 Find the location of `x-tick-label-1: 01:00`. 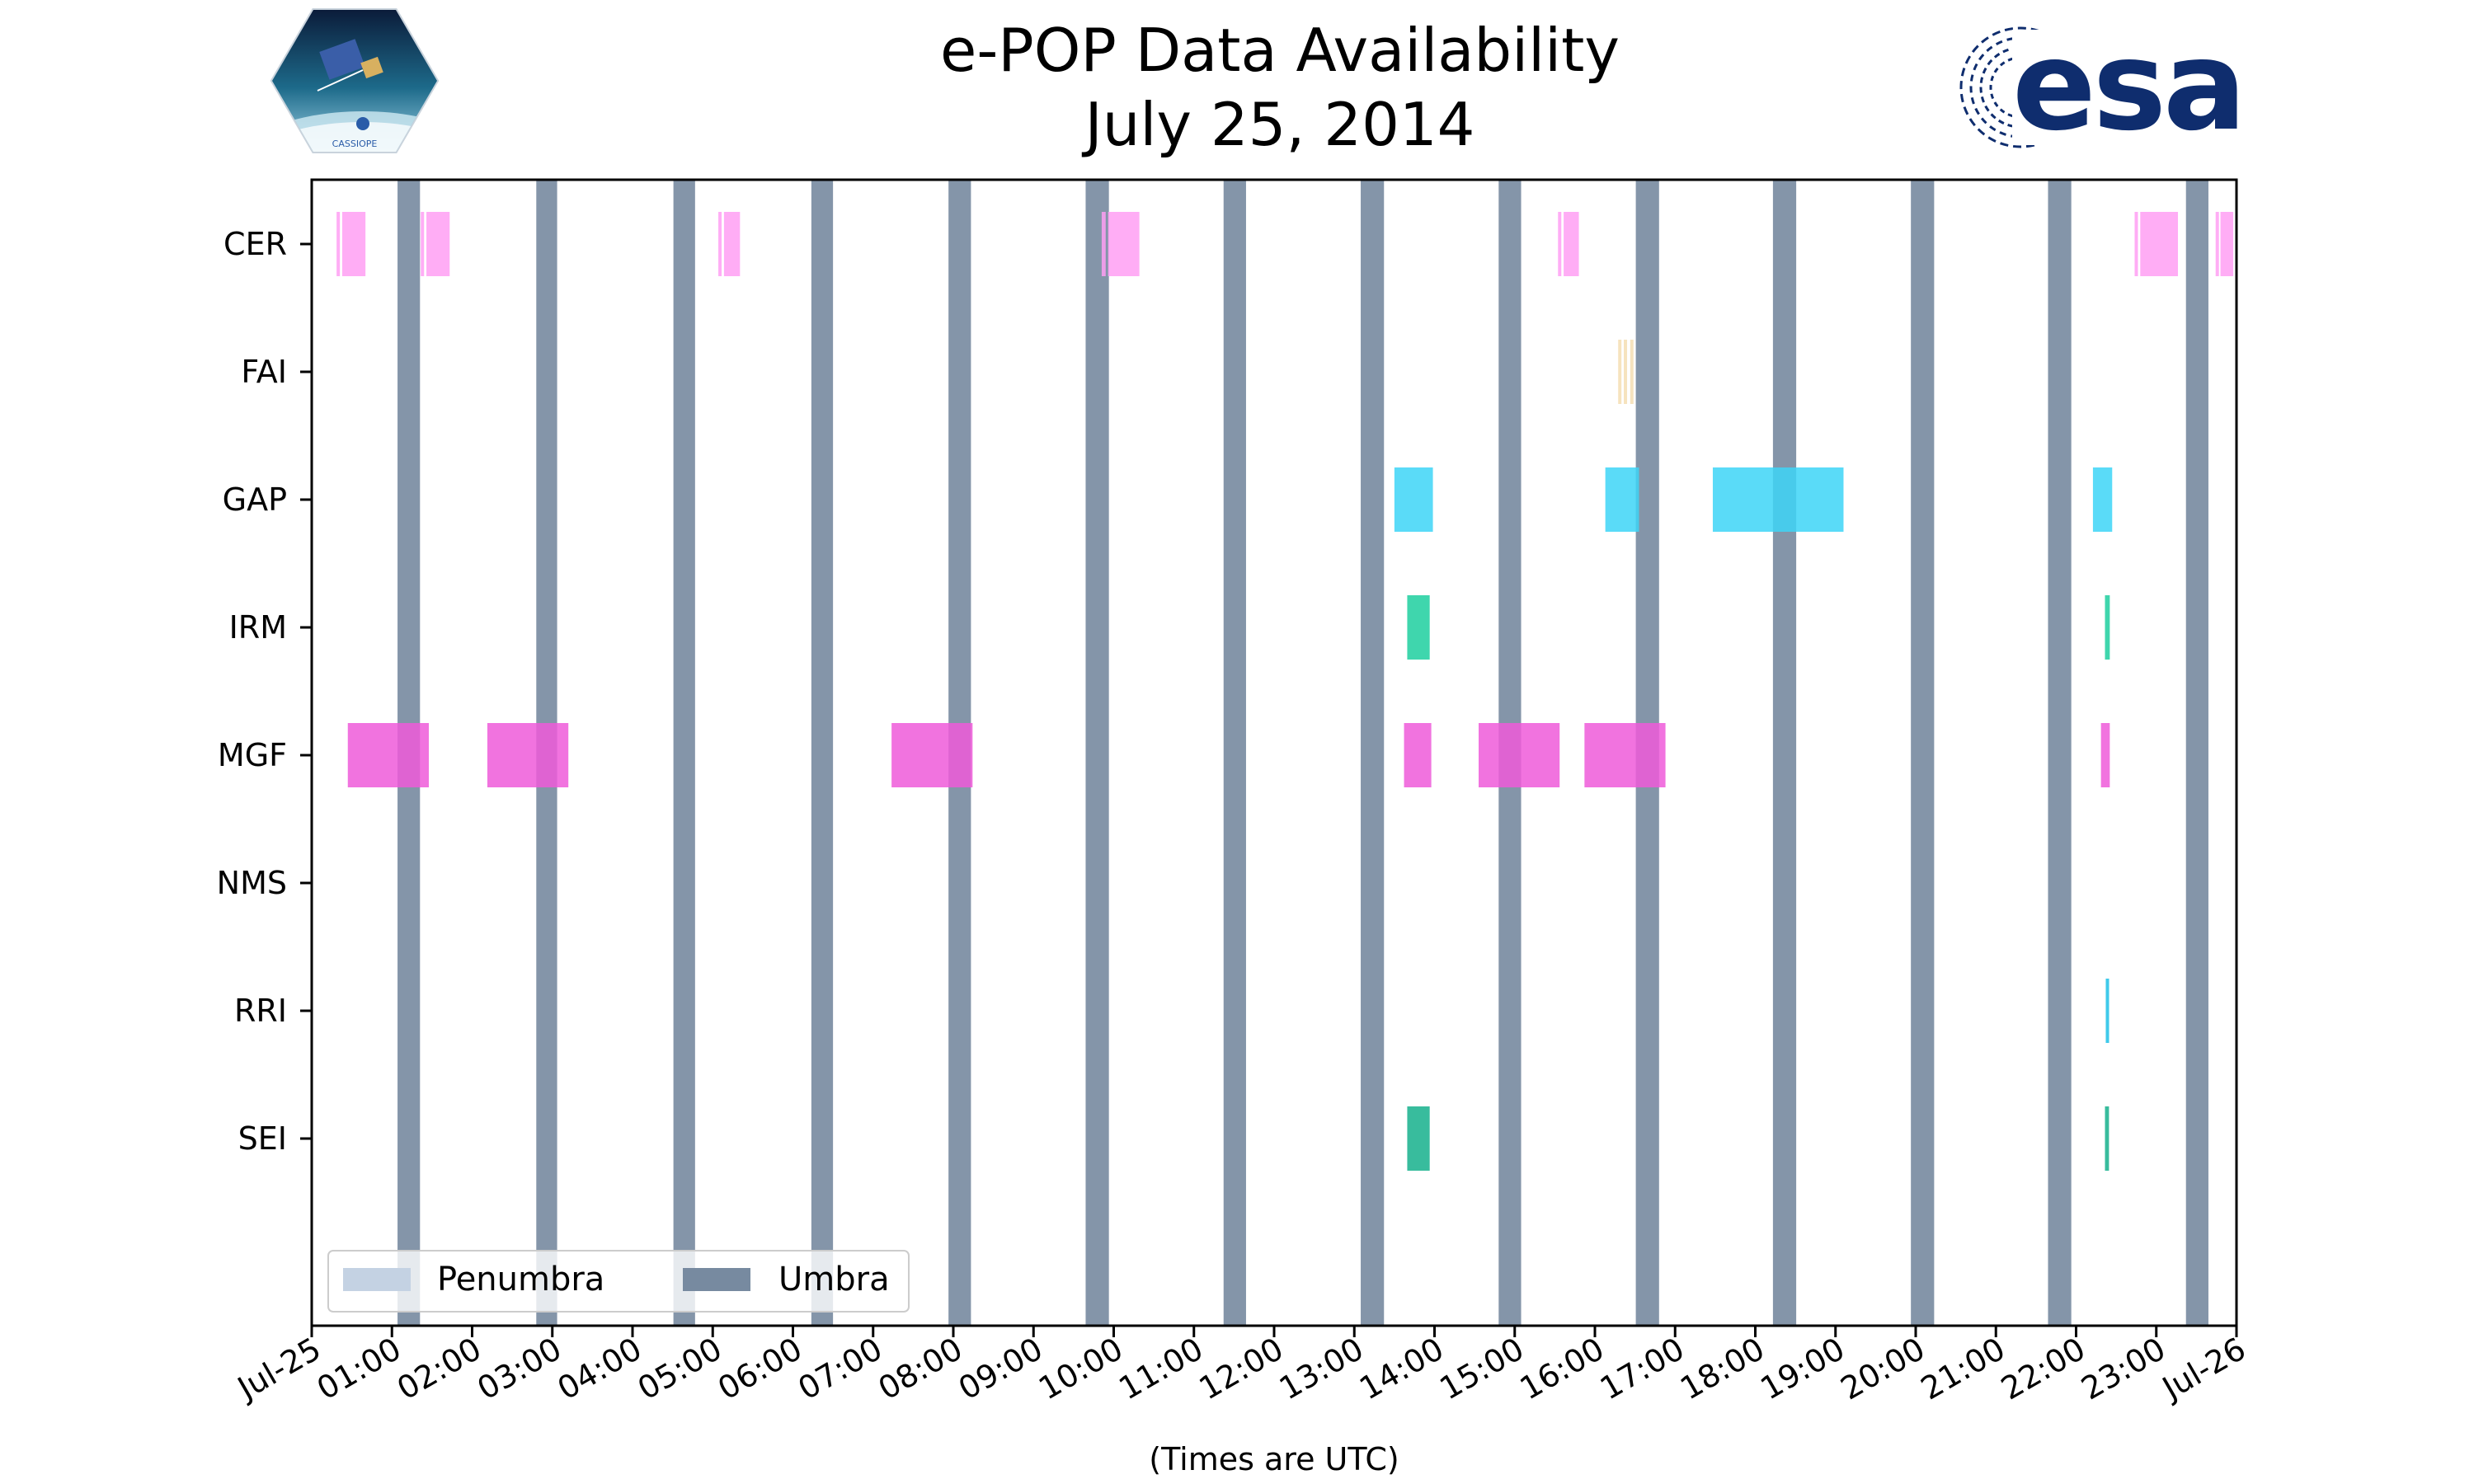

x-tick-label-1: 01:00 is located at coordinates (359, 1369).